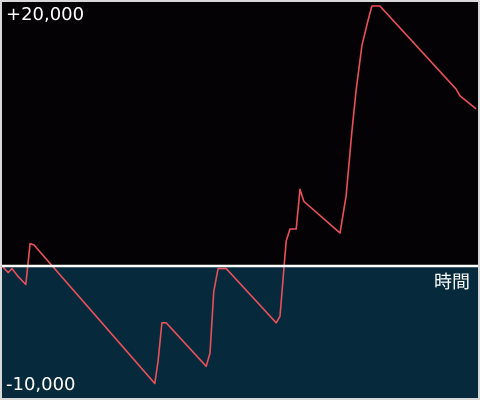 This screenshot has height=400, width=480. Describe the element at coordinates (45, 14) in the screenshot. I see `y-tick-label: +20,000` at that location.